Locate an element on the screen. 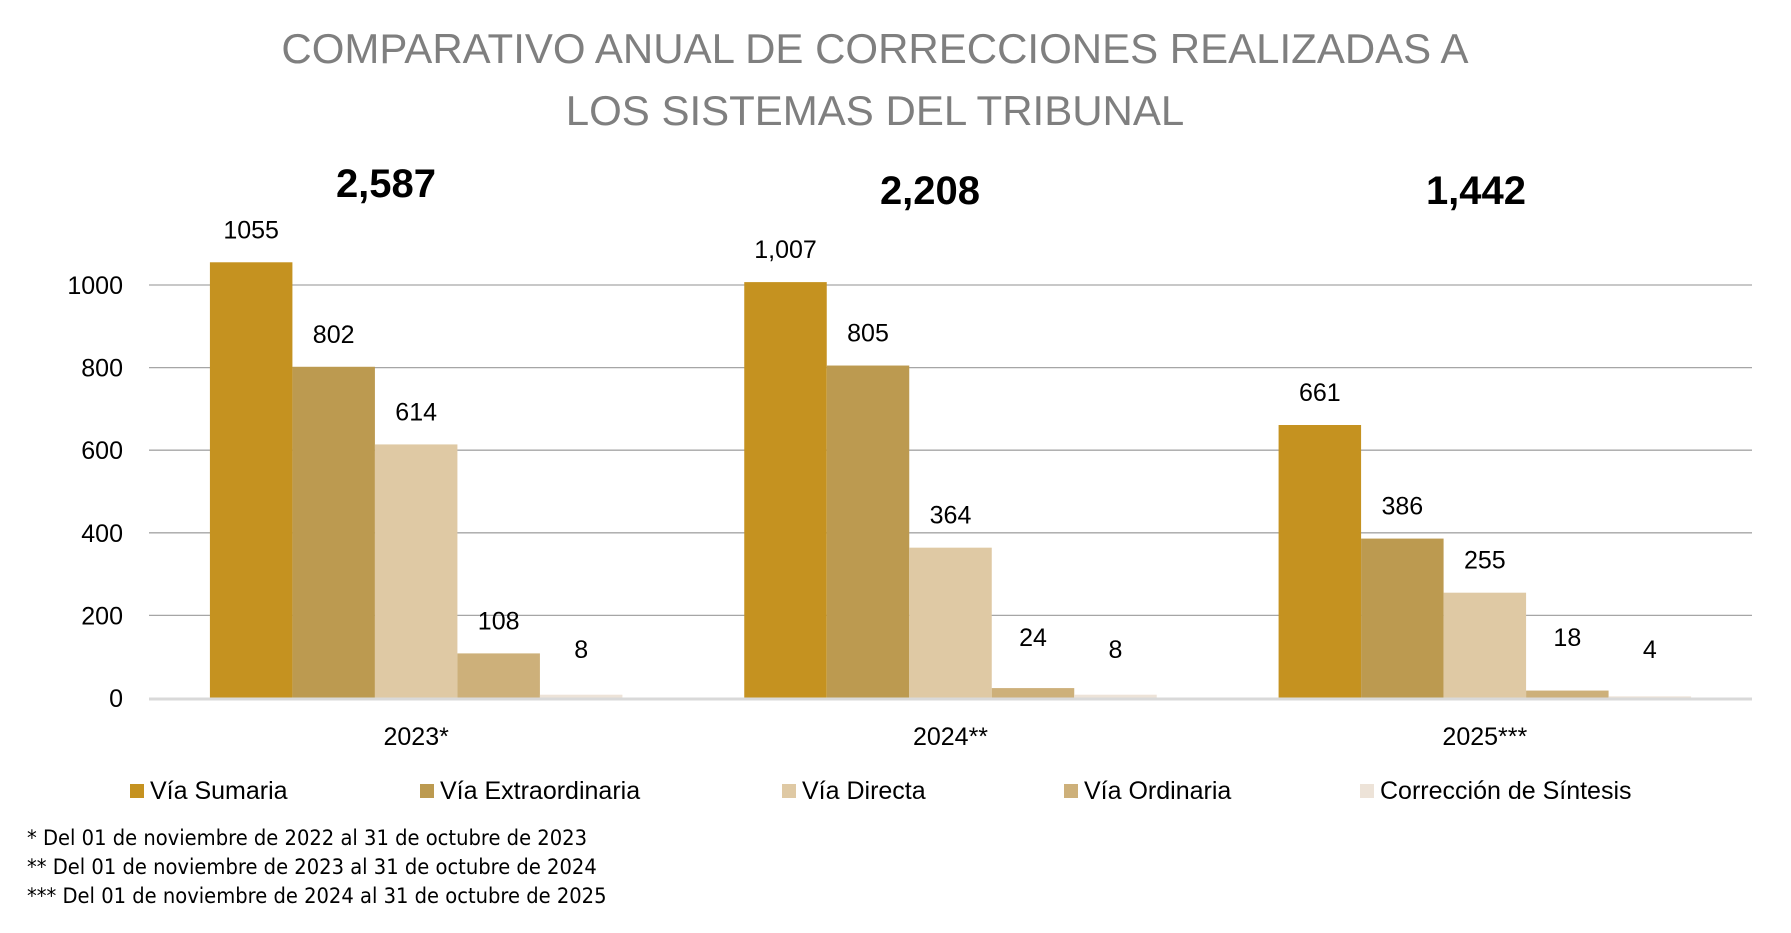 This screenshot has width=1791, height=933. legend-item: Vía Directa is located at coordinates (854, 791).